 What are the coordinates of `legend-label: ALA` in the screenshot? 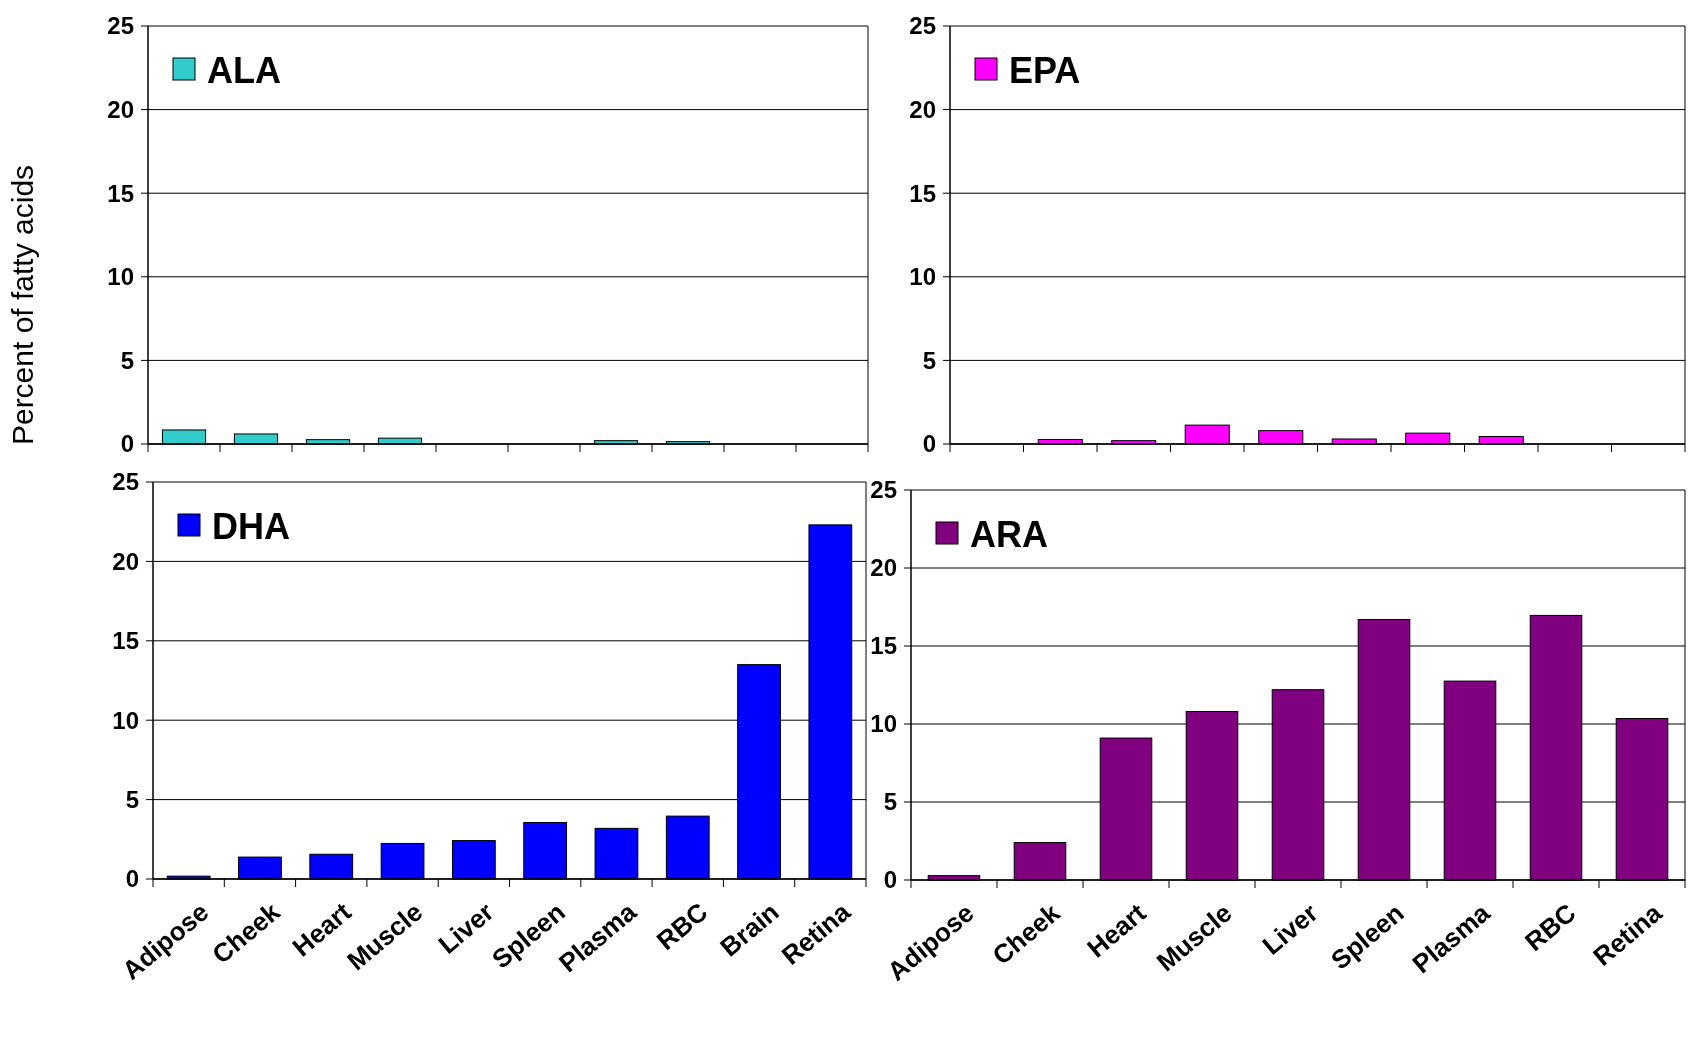 It's located at (244, 70).